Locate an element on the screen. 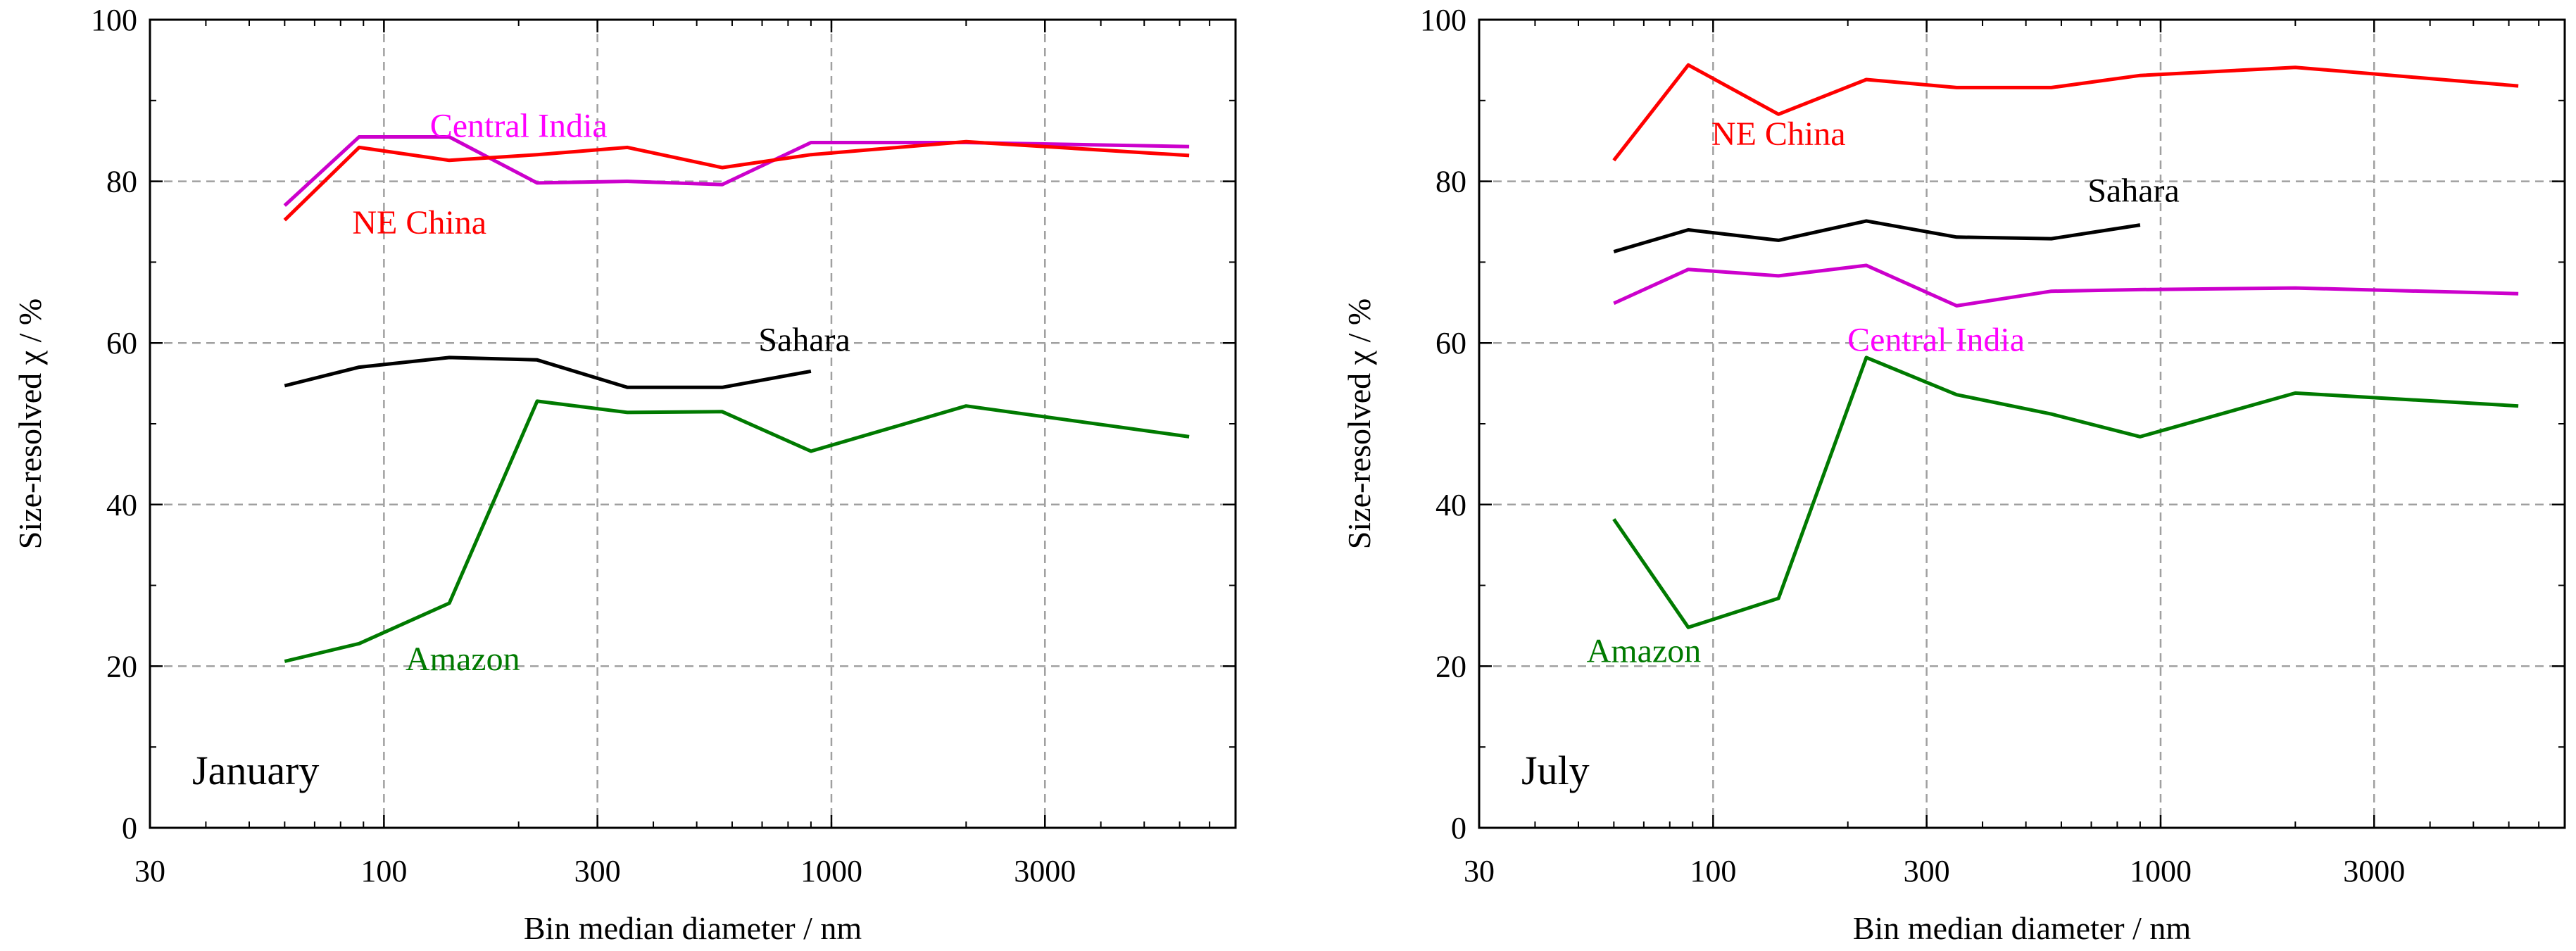 The width and height of the screenshot is (2576, 951). panel-label: January is located at coordinates (255, 771).